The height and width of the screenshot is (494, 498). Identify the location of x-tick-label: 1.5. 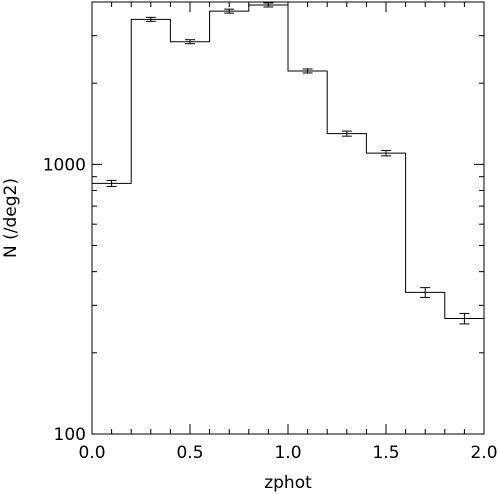
(385, 453).